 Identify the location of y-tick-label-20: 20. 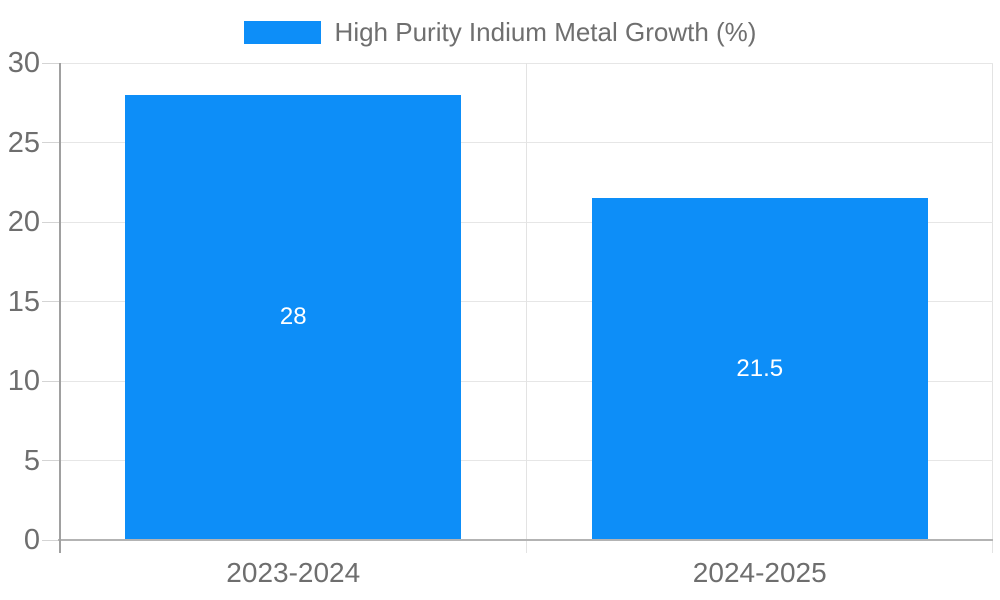
(23, 222).